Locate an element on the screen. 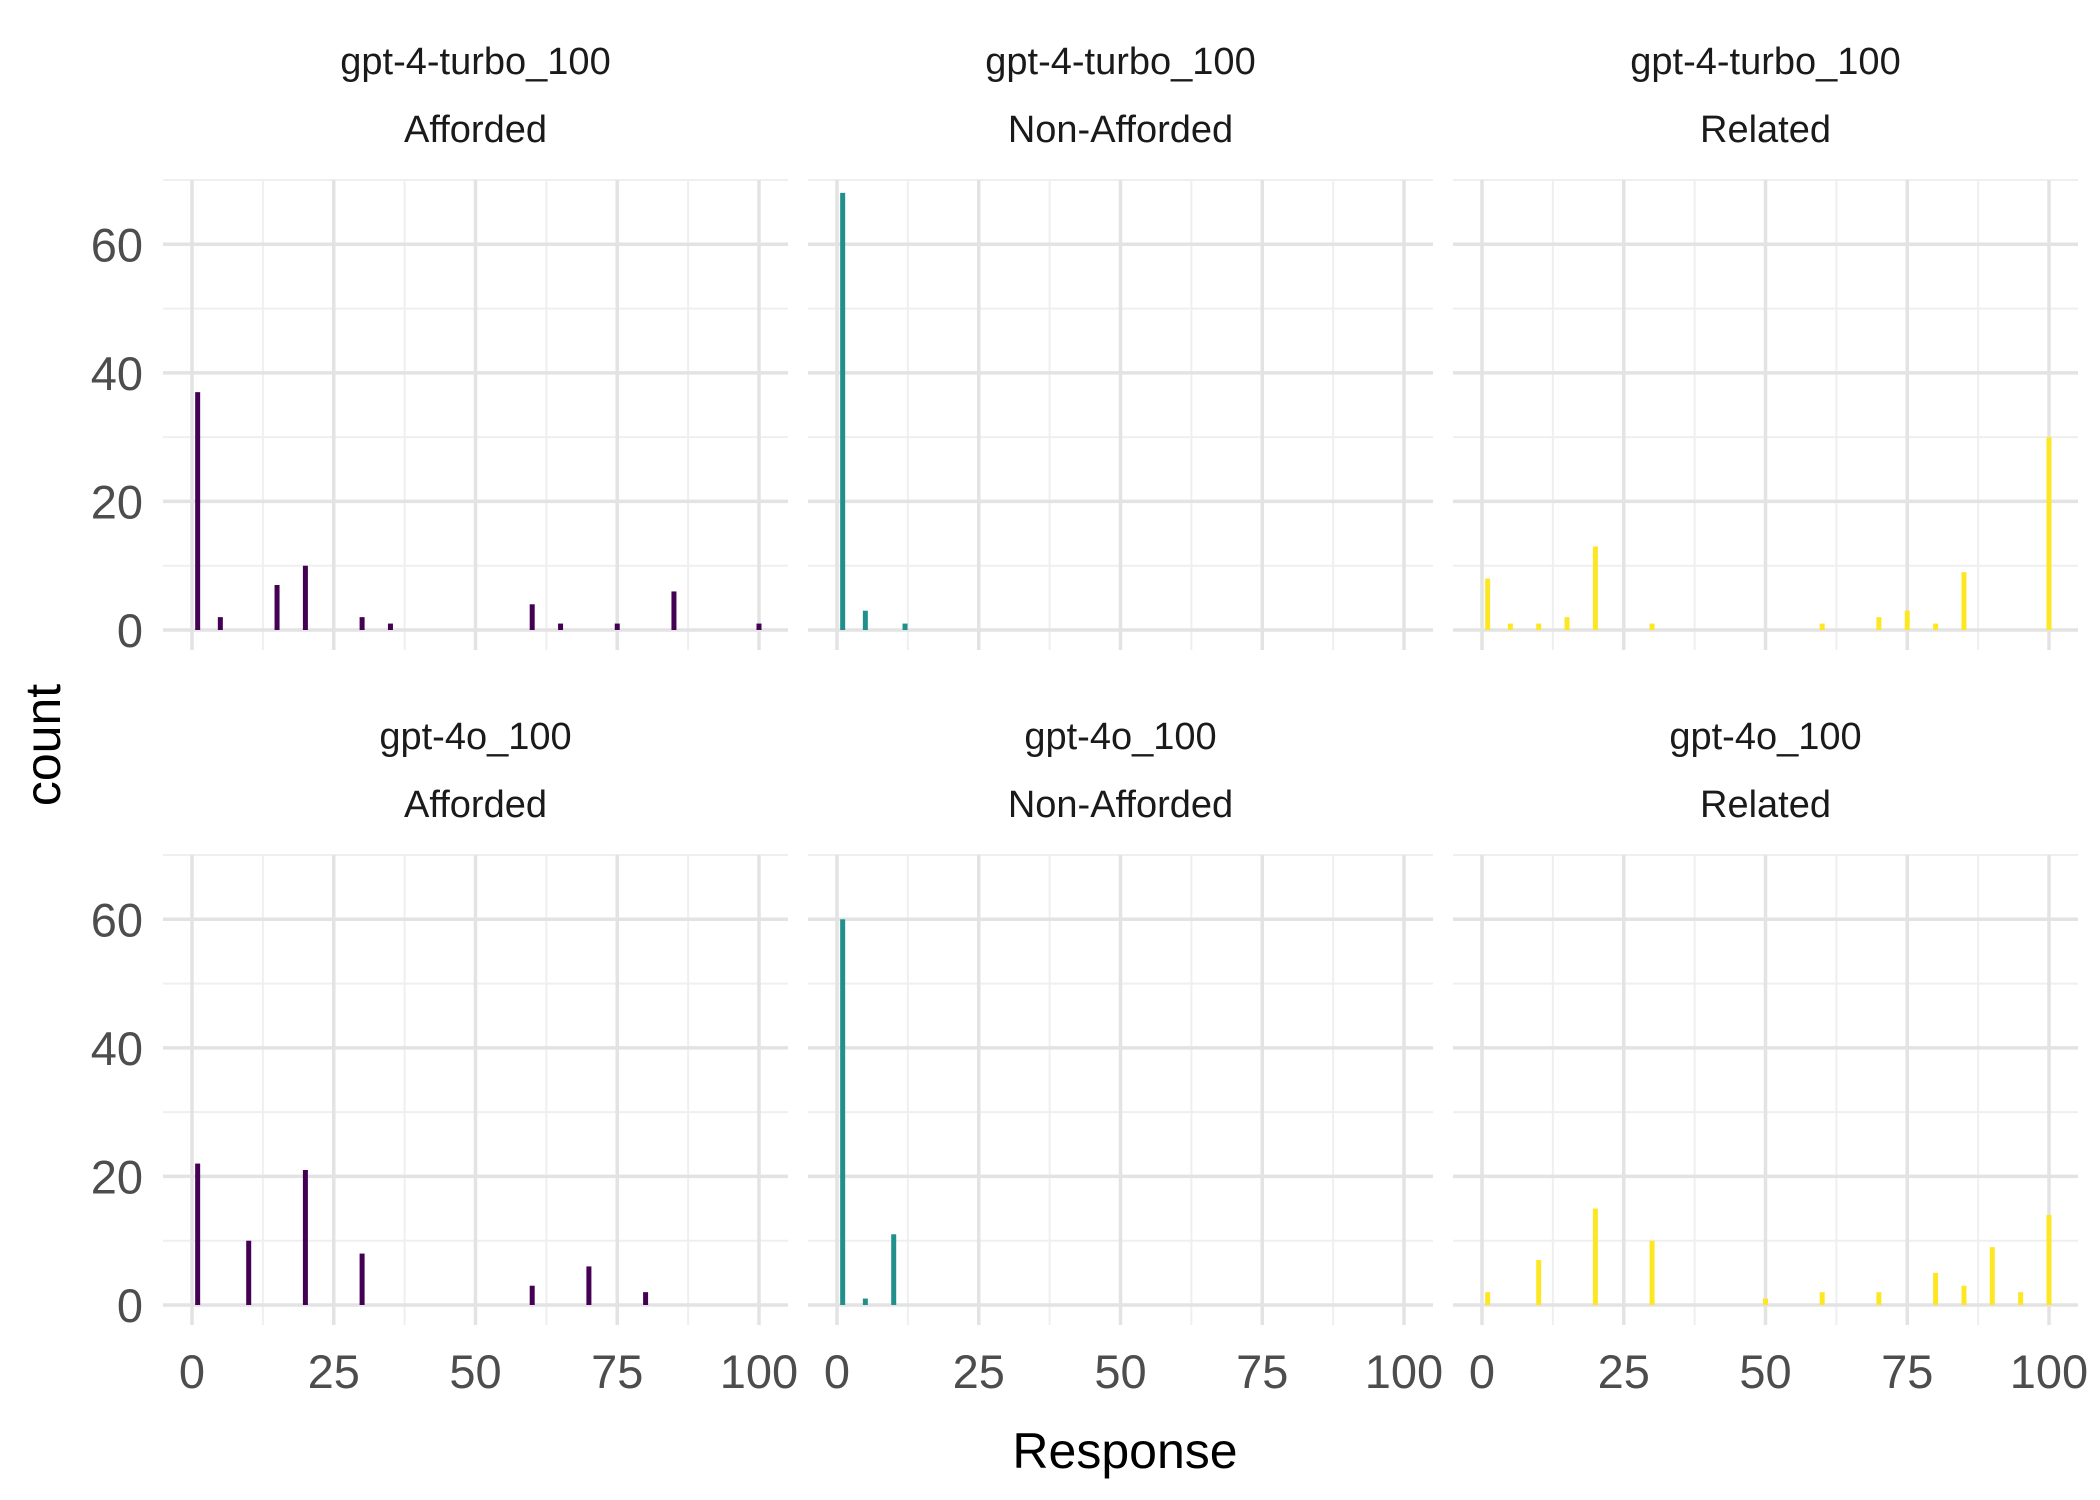  x-axis-title: Response is located at coordinates (1124, 1451).